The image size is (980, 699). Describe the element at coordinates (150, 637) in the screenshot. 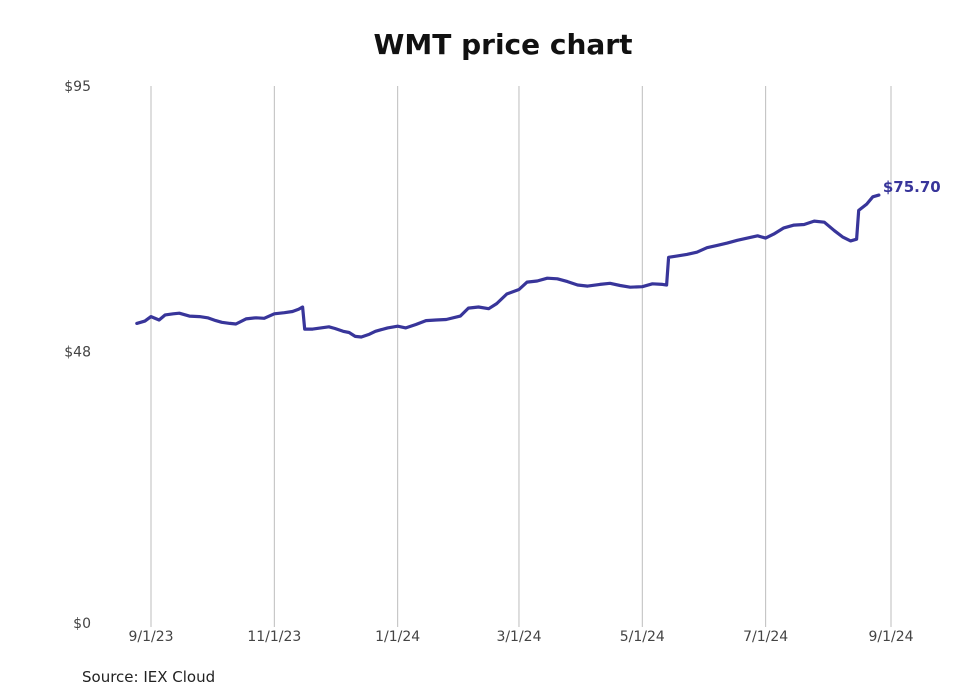

I see `x-tick-label: 9/1/23` at that location.